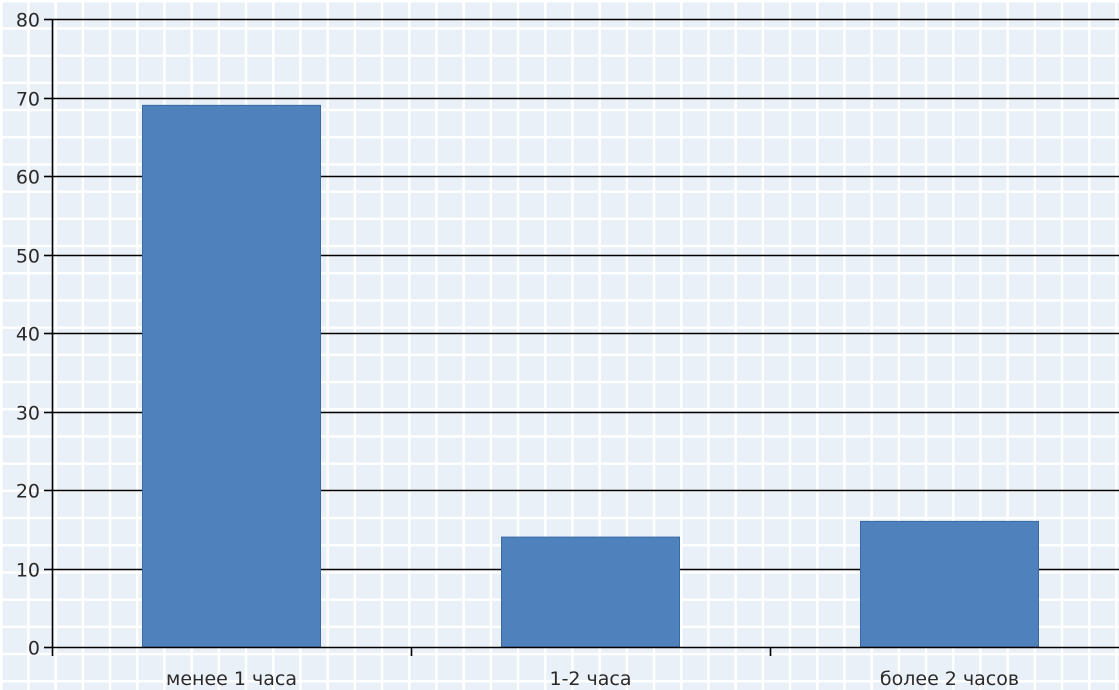 Image resolution: width=1119 pixels, height=690 pixels. What do you see at coordinates (28, 21) in the screenshot?
I see `y-tick-label: 80` at bounding box center [28, 21].